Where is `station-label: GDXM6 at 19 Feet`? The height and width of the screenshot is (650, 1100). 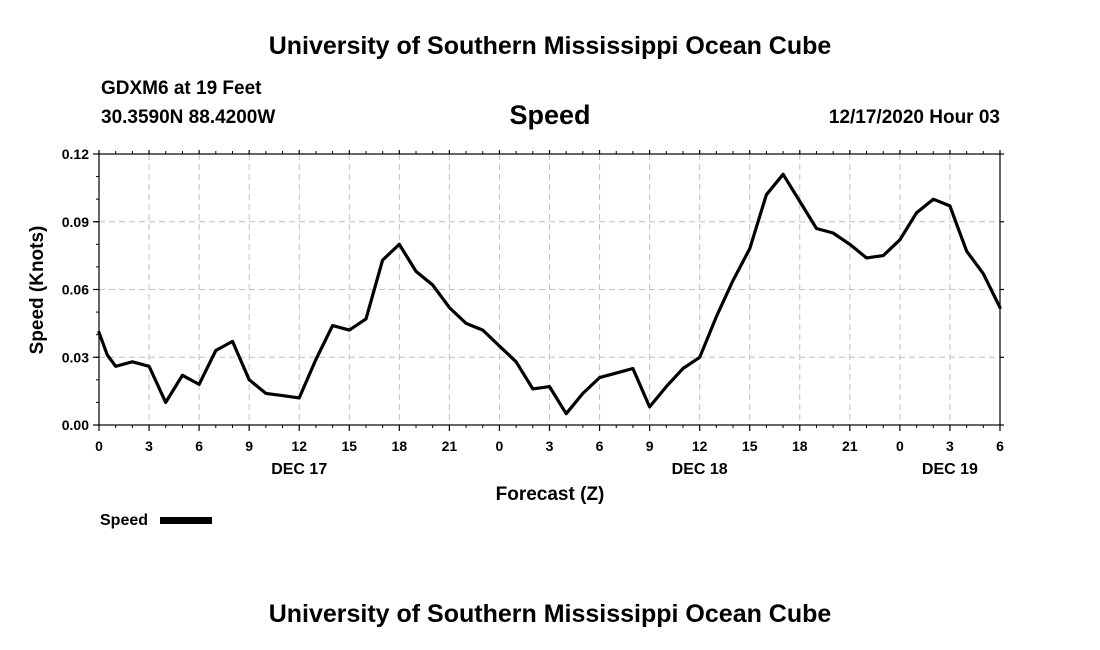 station-label: GDXM6 at 19 Feet is located at coordinates (181, 88).